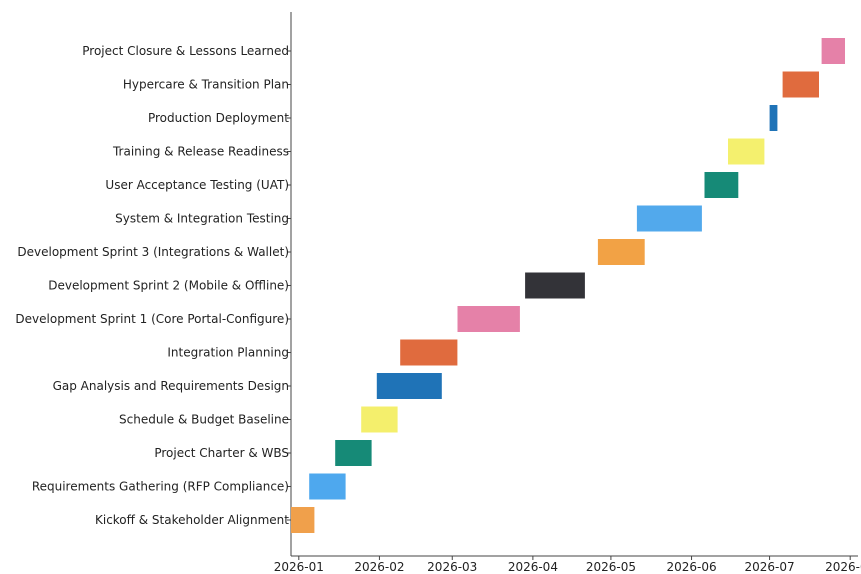  What do you see at coordinates (611, 567) in the screenshot?
I see `x-tick-label: 2026-05` at bounding box center [611, 567].